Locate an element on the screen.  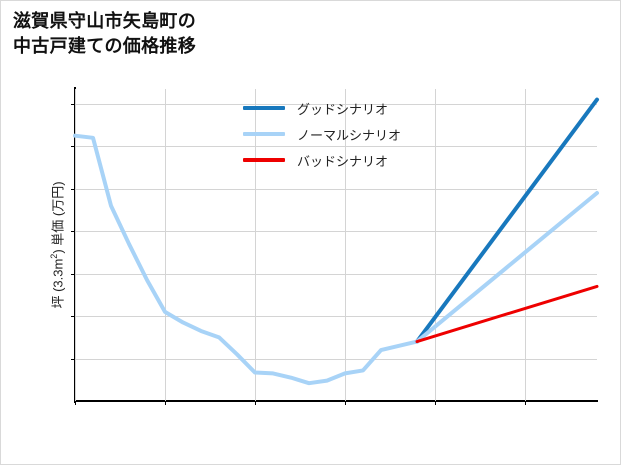
y-axis-label: 坪 (3.3m2) 単価 (万円) is located at coordinates (57, 244).